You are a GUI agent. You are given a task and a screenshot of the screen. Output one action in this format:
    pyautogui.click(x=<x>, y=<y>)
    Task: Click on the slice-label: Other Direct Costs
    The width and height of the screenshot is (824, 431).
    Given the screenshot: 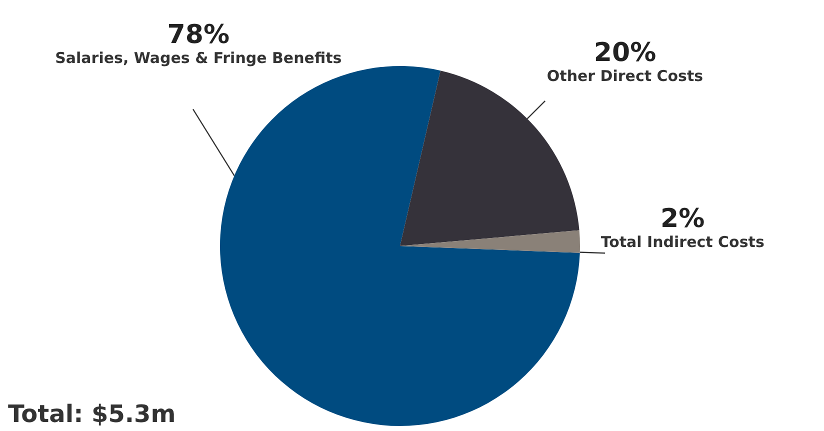 What is the action you would take?
    pyautogui.click(x=625, y=76)
    